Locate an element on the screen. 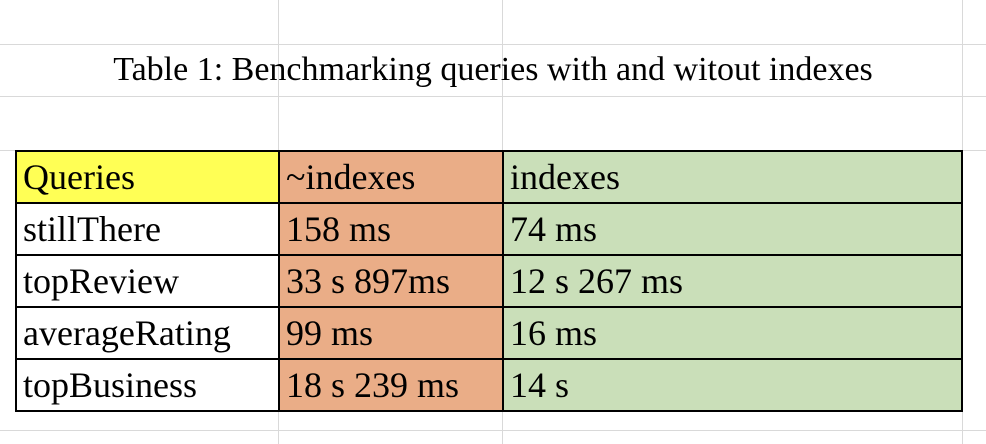 The height and width of the screenshot is (444, 986). without-indexes-cell: 18 s 239 ms is located at coordinates (391, 385).